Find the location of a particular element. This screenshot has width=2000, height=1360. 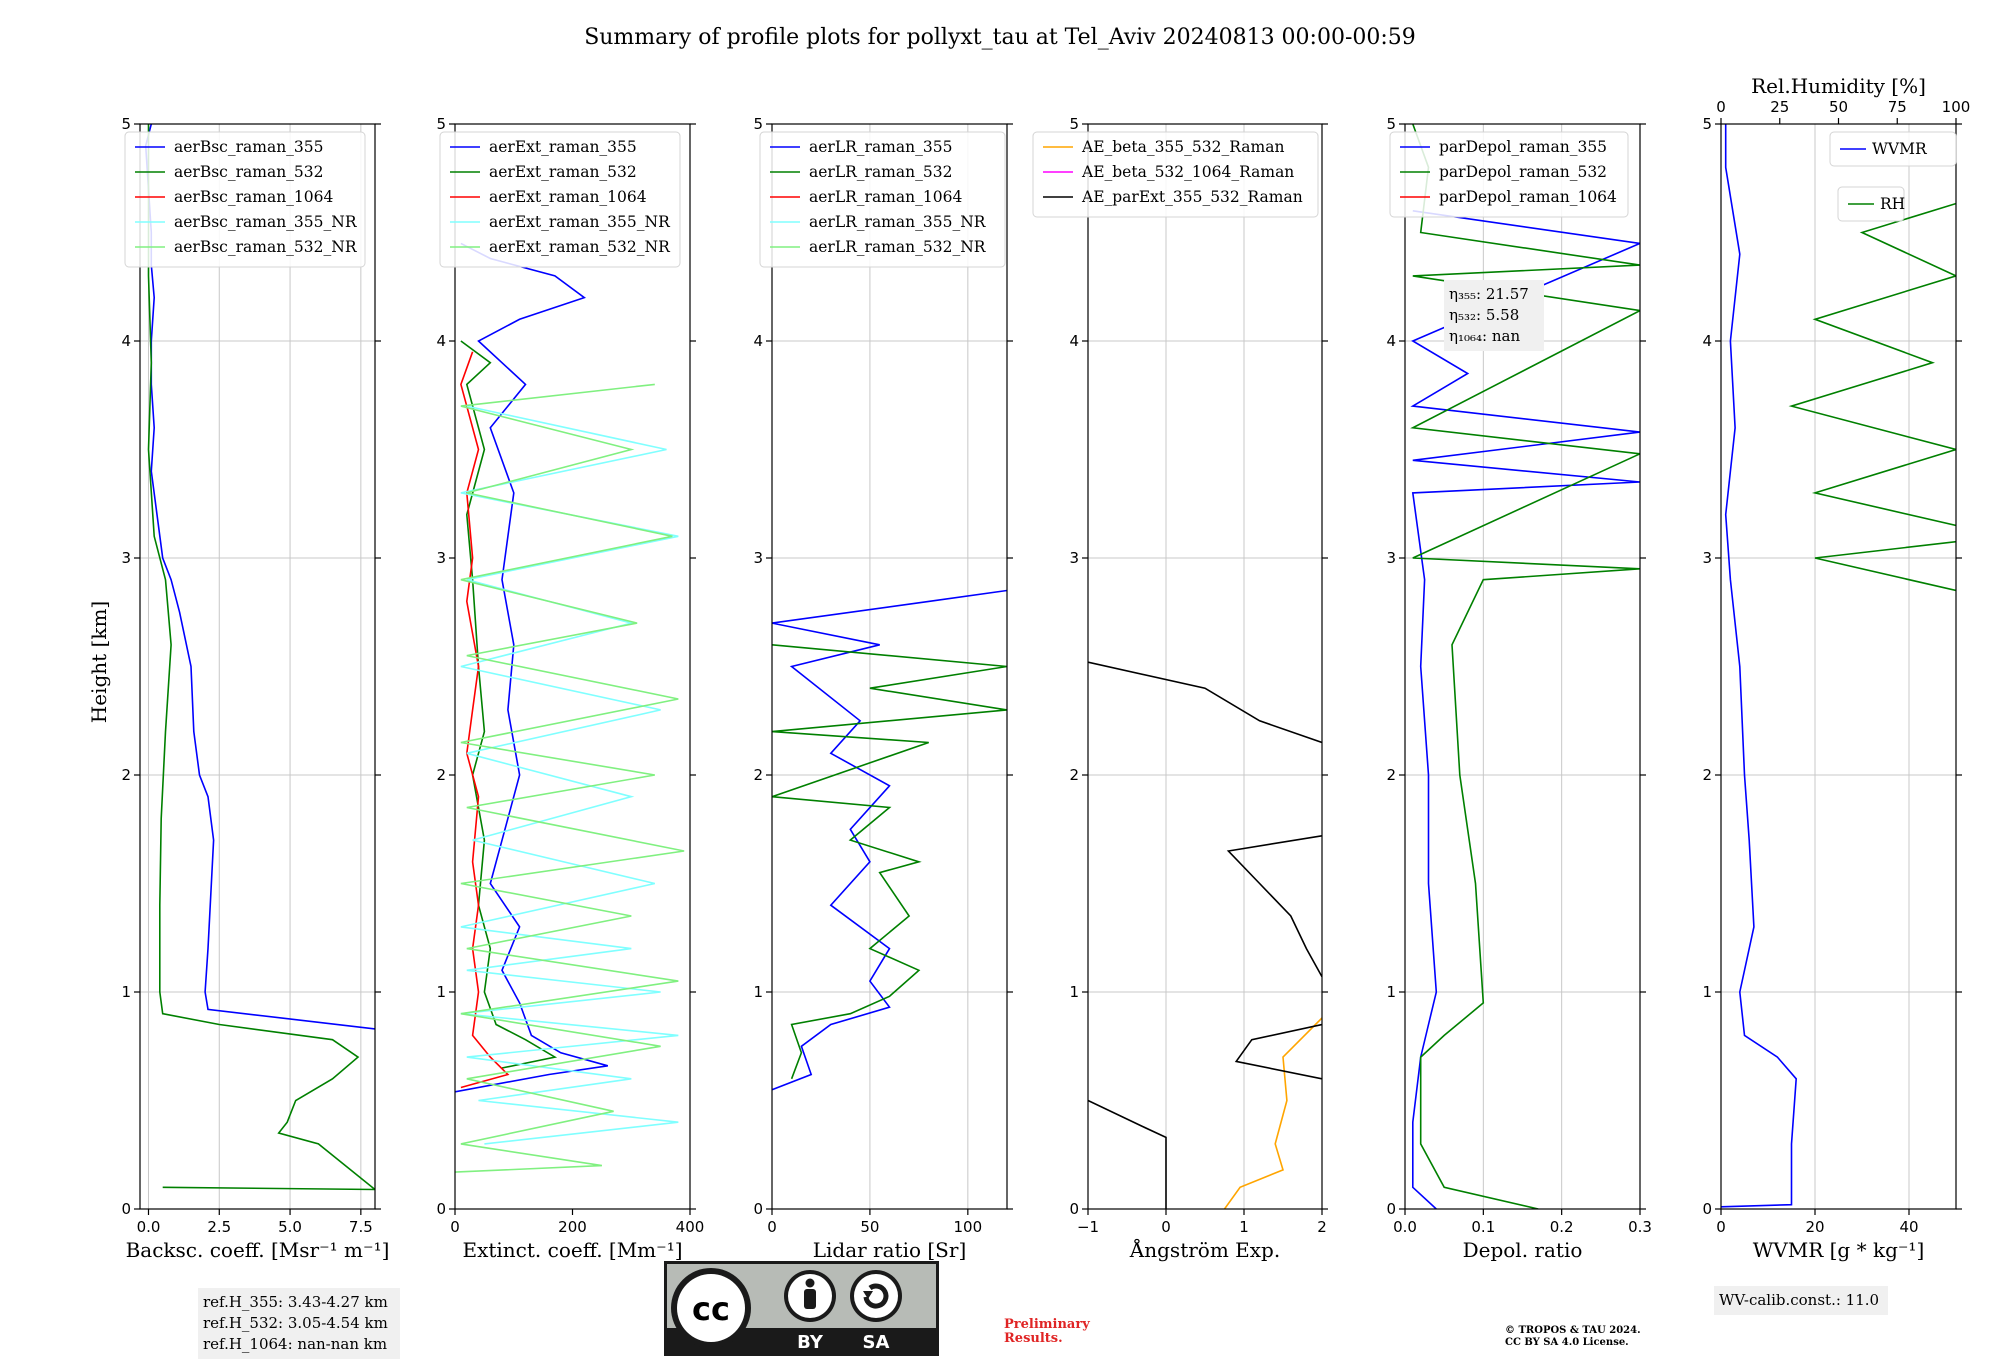

legend-label: aerLR_raman_532 is located at coordinates (880, 172).